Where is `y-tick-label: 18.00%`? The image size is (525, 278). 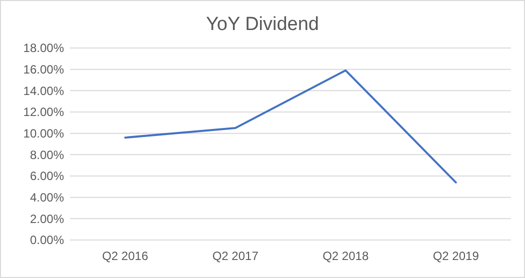 y-tick-label: 18.00% is located at coordinates (43, 48).